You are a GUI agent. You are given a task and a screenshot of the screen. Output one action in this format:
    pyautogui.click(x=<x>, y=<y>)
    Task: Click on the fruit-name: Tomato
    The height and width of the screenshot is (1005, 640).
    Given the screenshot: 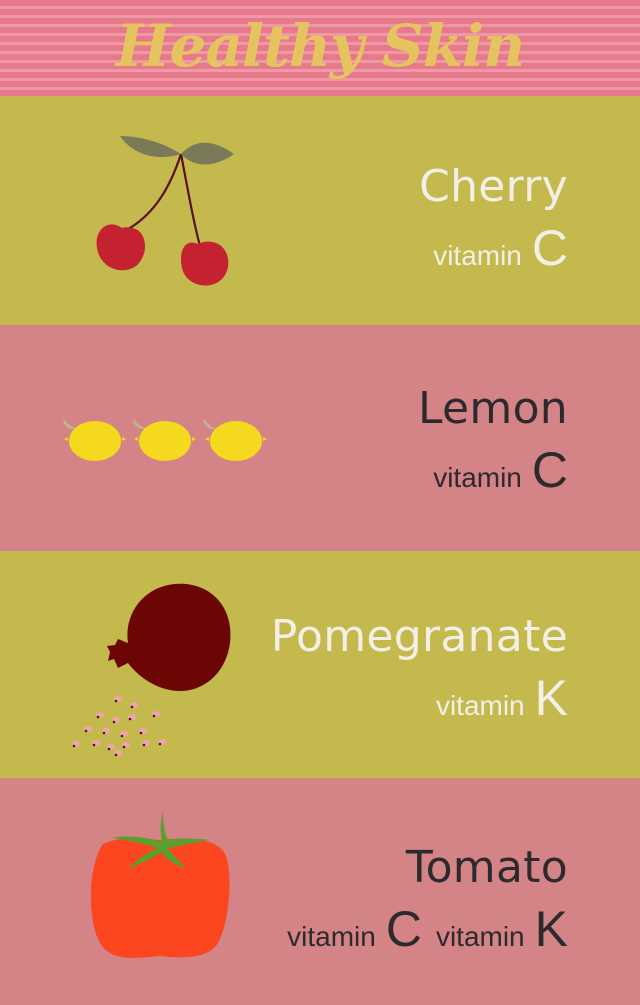 What is the action you would take?
    pyautogui.click(x=486, y=867)
    